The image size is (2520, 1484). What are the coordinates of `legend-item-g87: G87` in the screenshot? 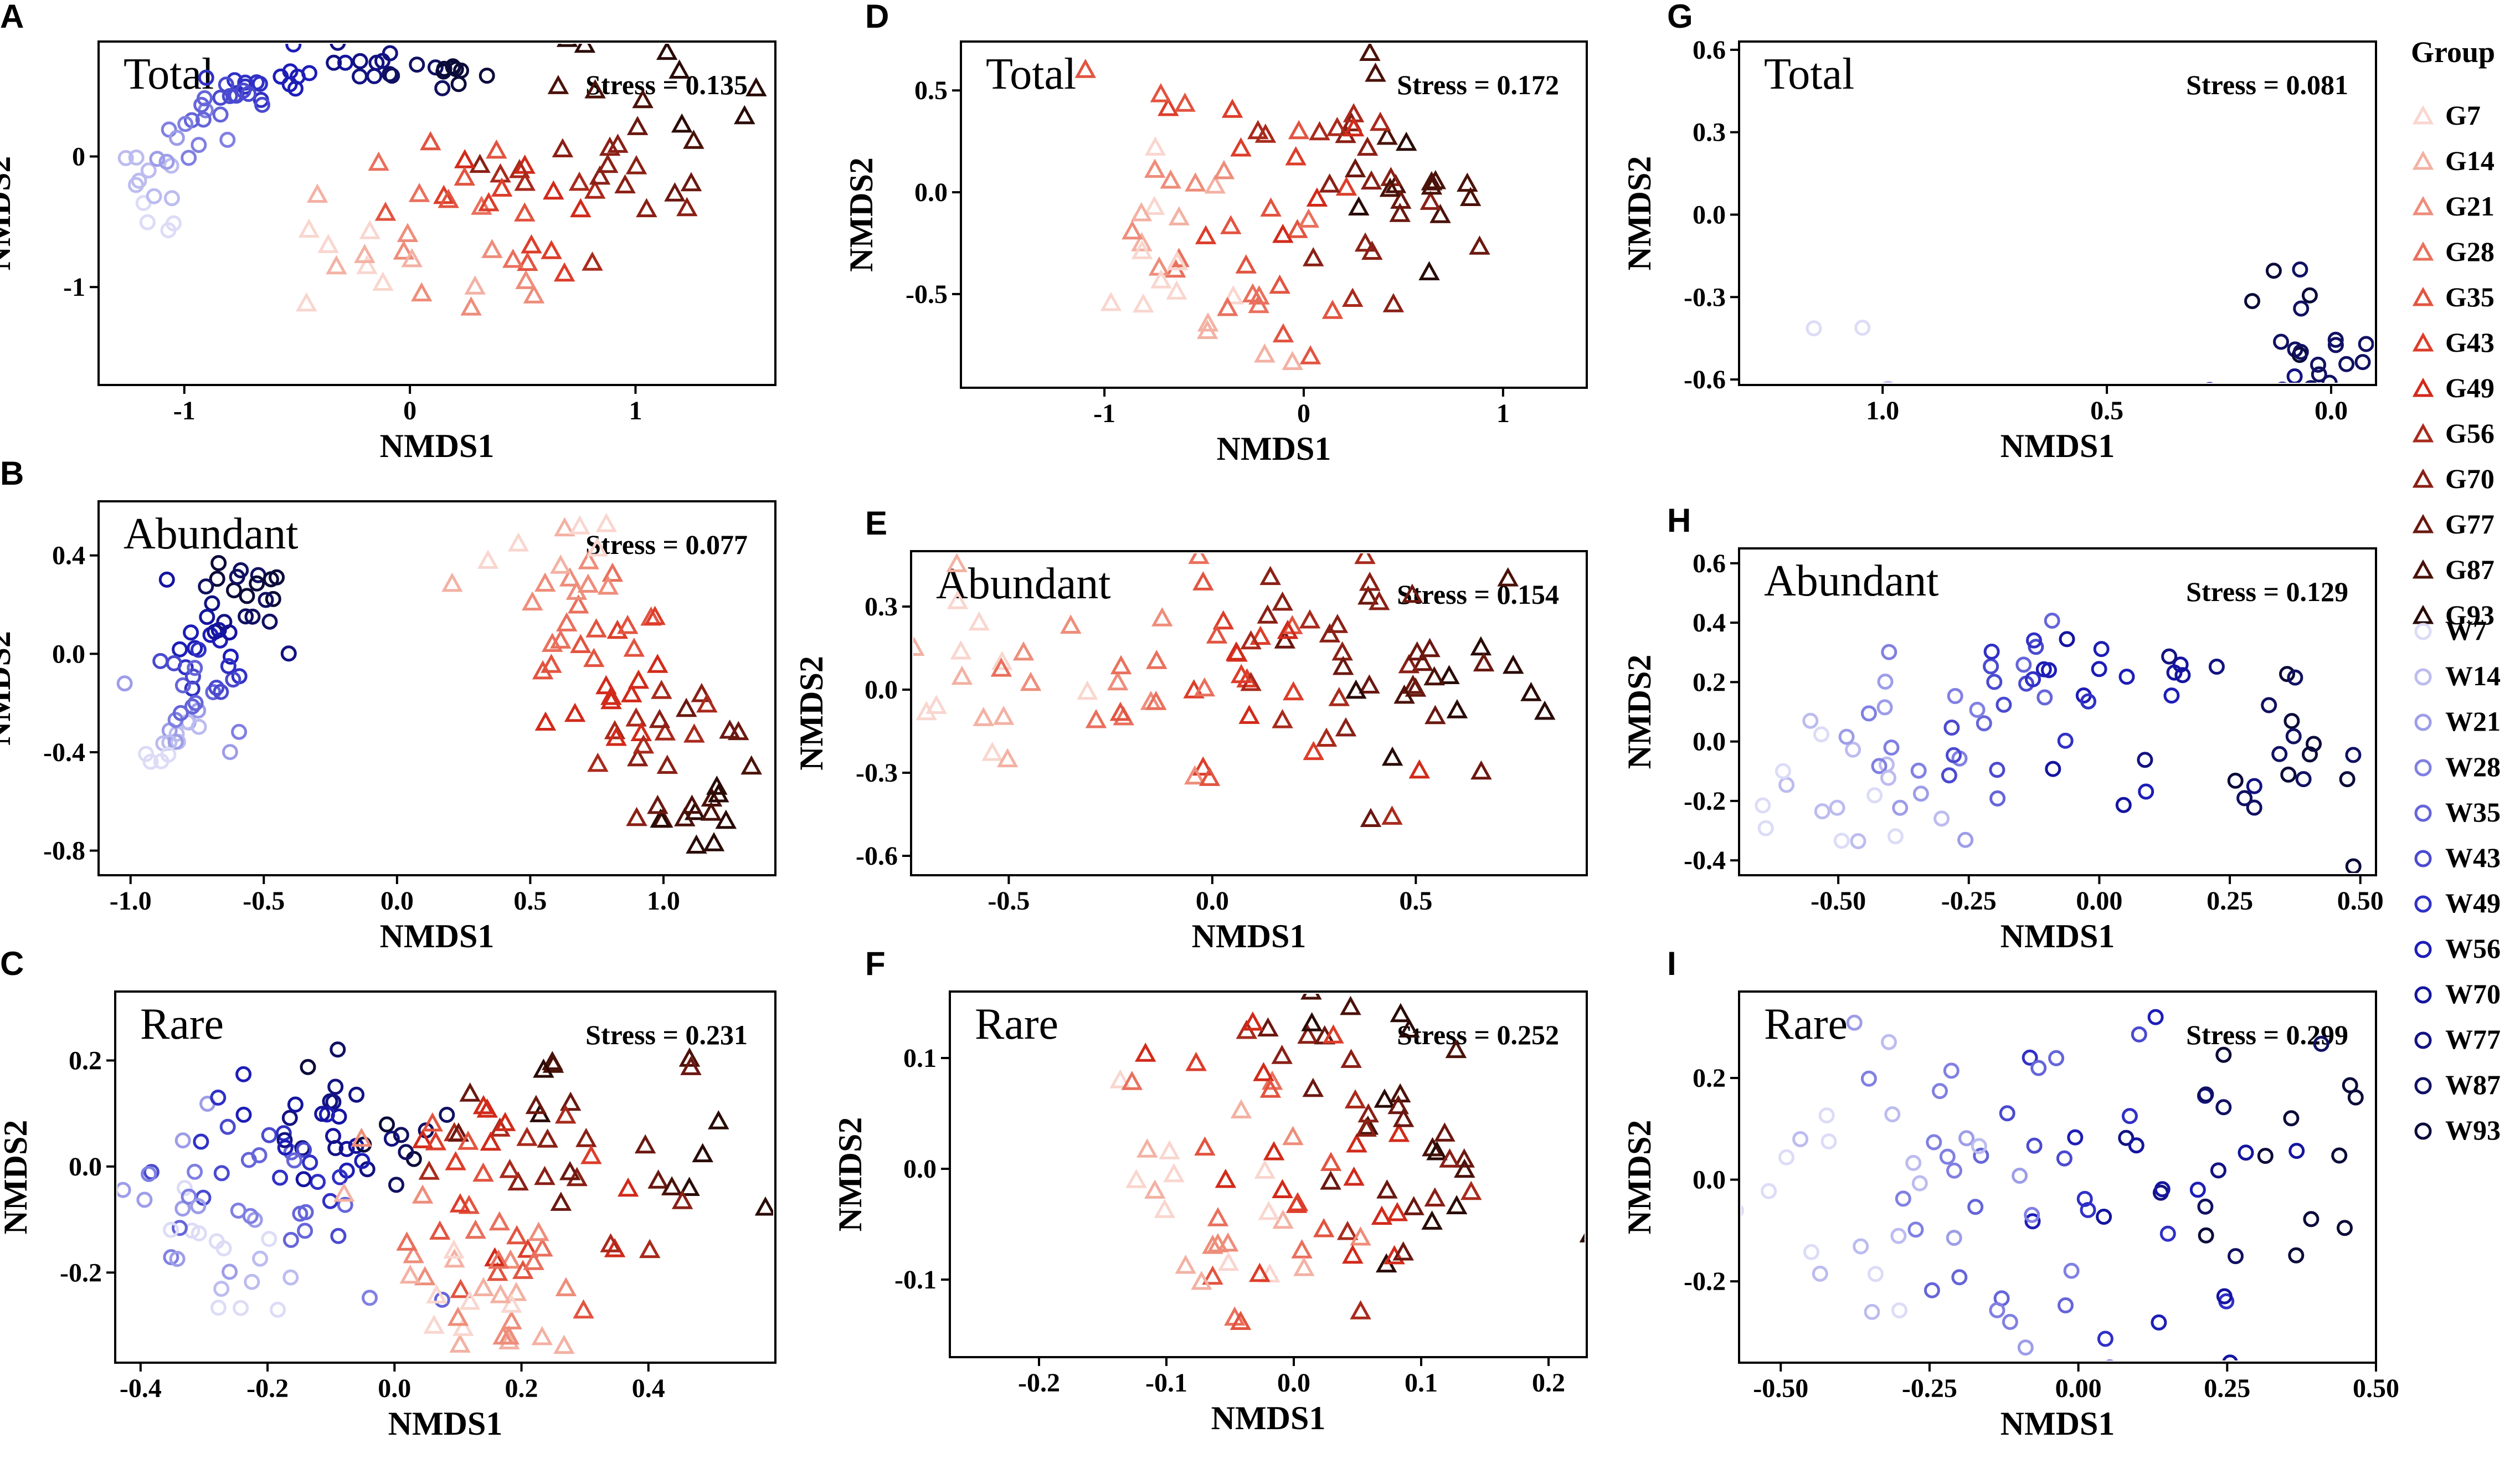 It's located at (2453, 569).